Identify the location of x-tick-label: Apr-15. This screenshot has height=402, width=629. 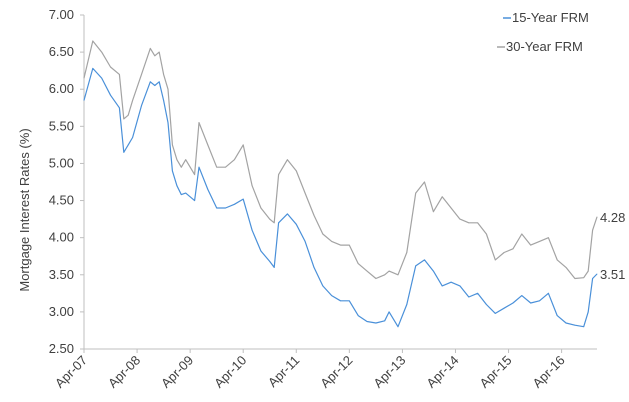
(495, 372).